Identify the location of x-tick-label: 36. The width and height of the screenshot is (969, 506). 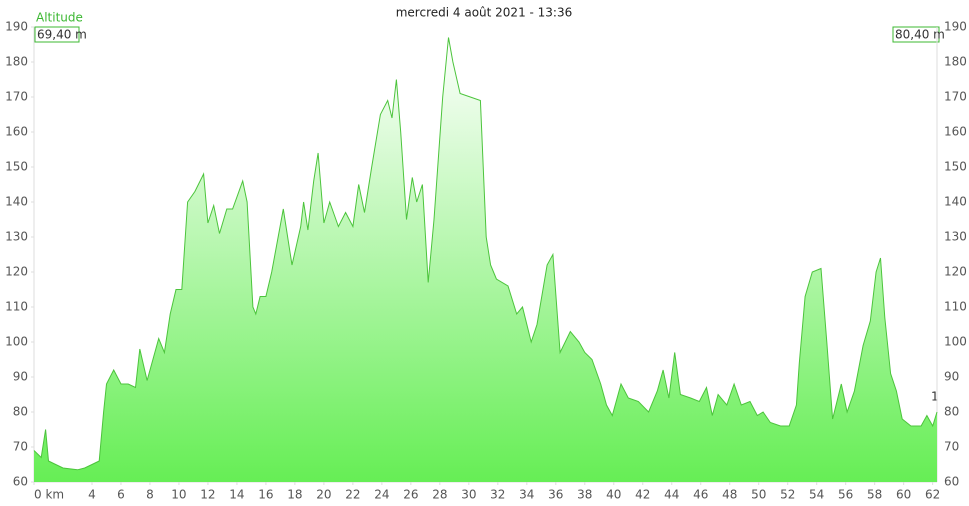
(555, 495).